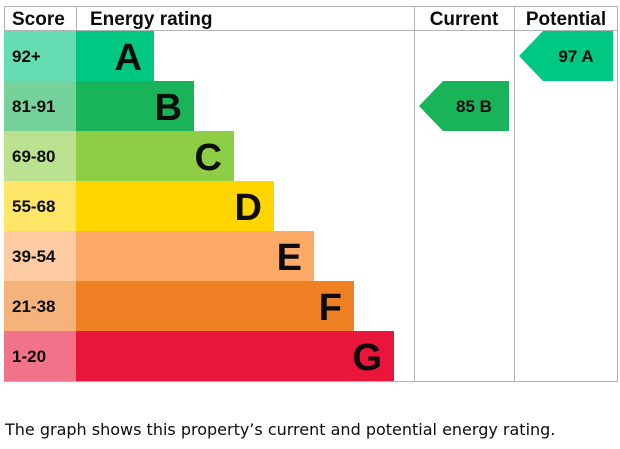 This screenshot has width=620, height=449. Describe the element at coordinates (135, 106) in the screenshot. I see `rating-bar-b` at that location.